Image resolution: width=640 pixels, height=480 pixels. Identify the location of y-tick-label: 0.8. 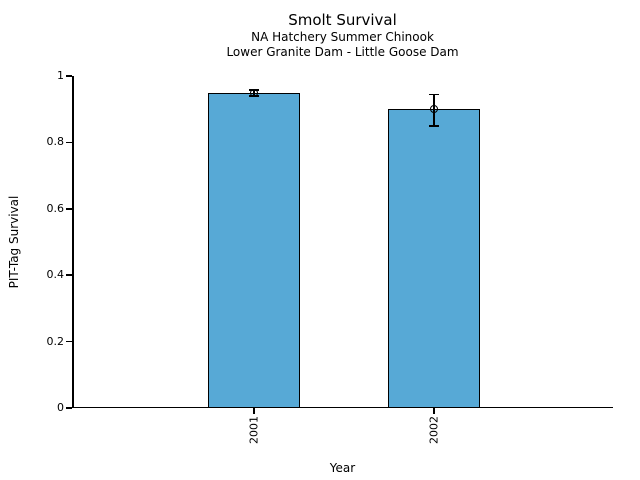
(55, 142).